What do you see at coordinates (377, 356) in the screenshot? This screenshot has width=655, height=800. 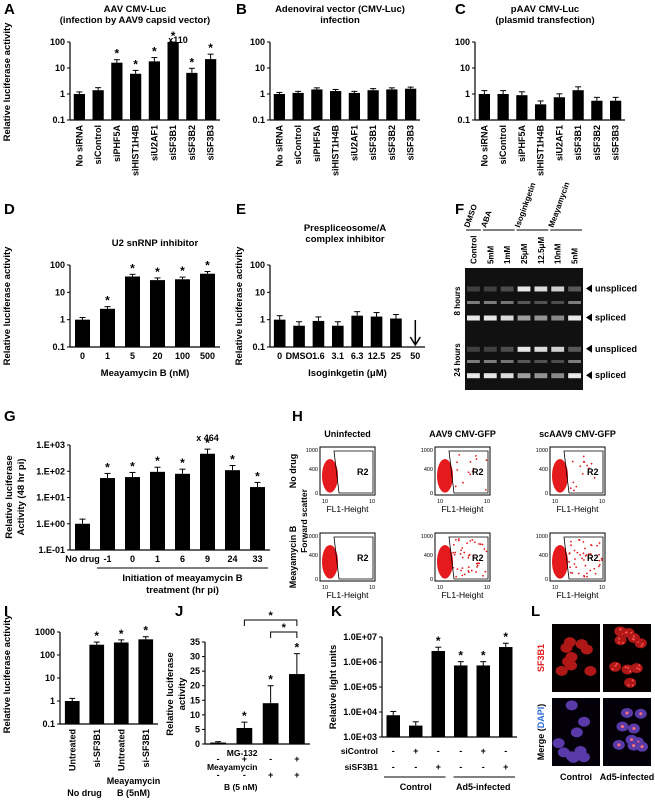 I see `x-category-label: 12.5` at bounding box center [377, 356].